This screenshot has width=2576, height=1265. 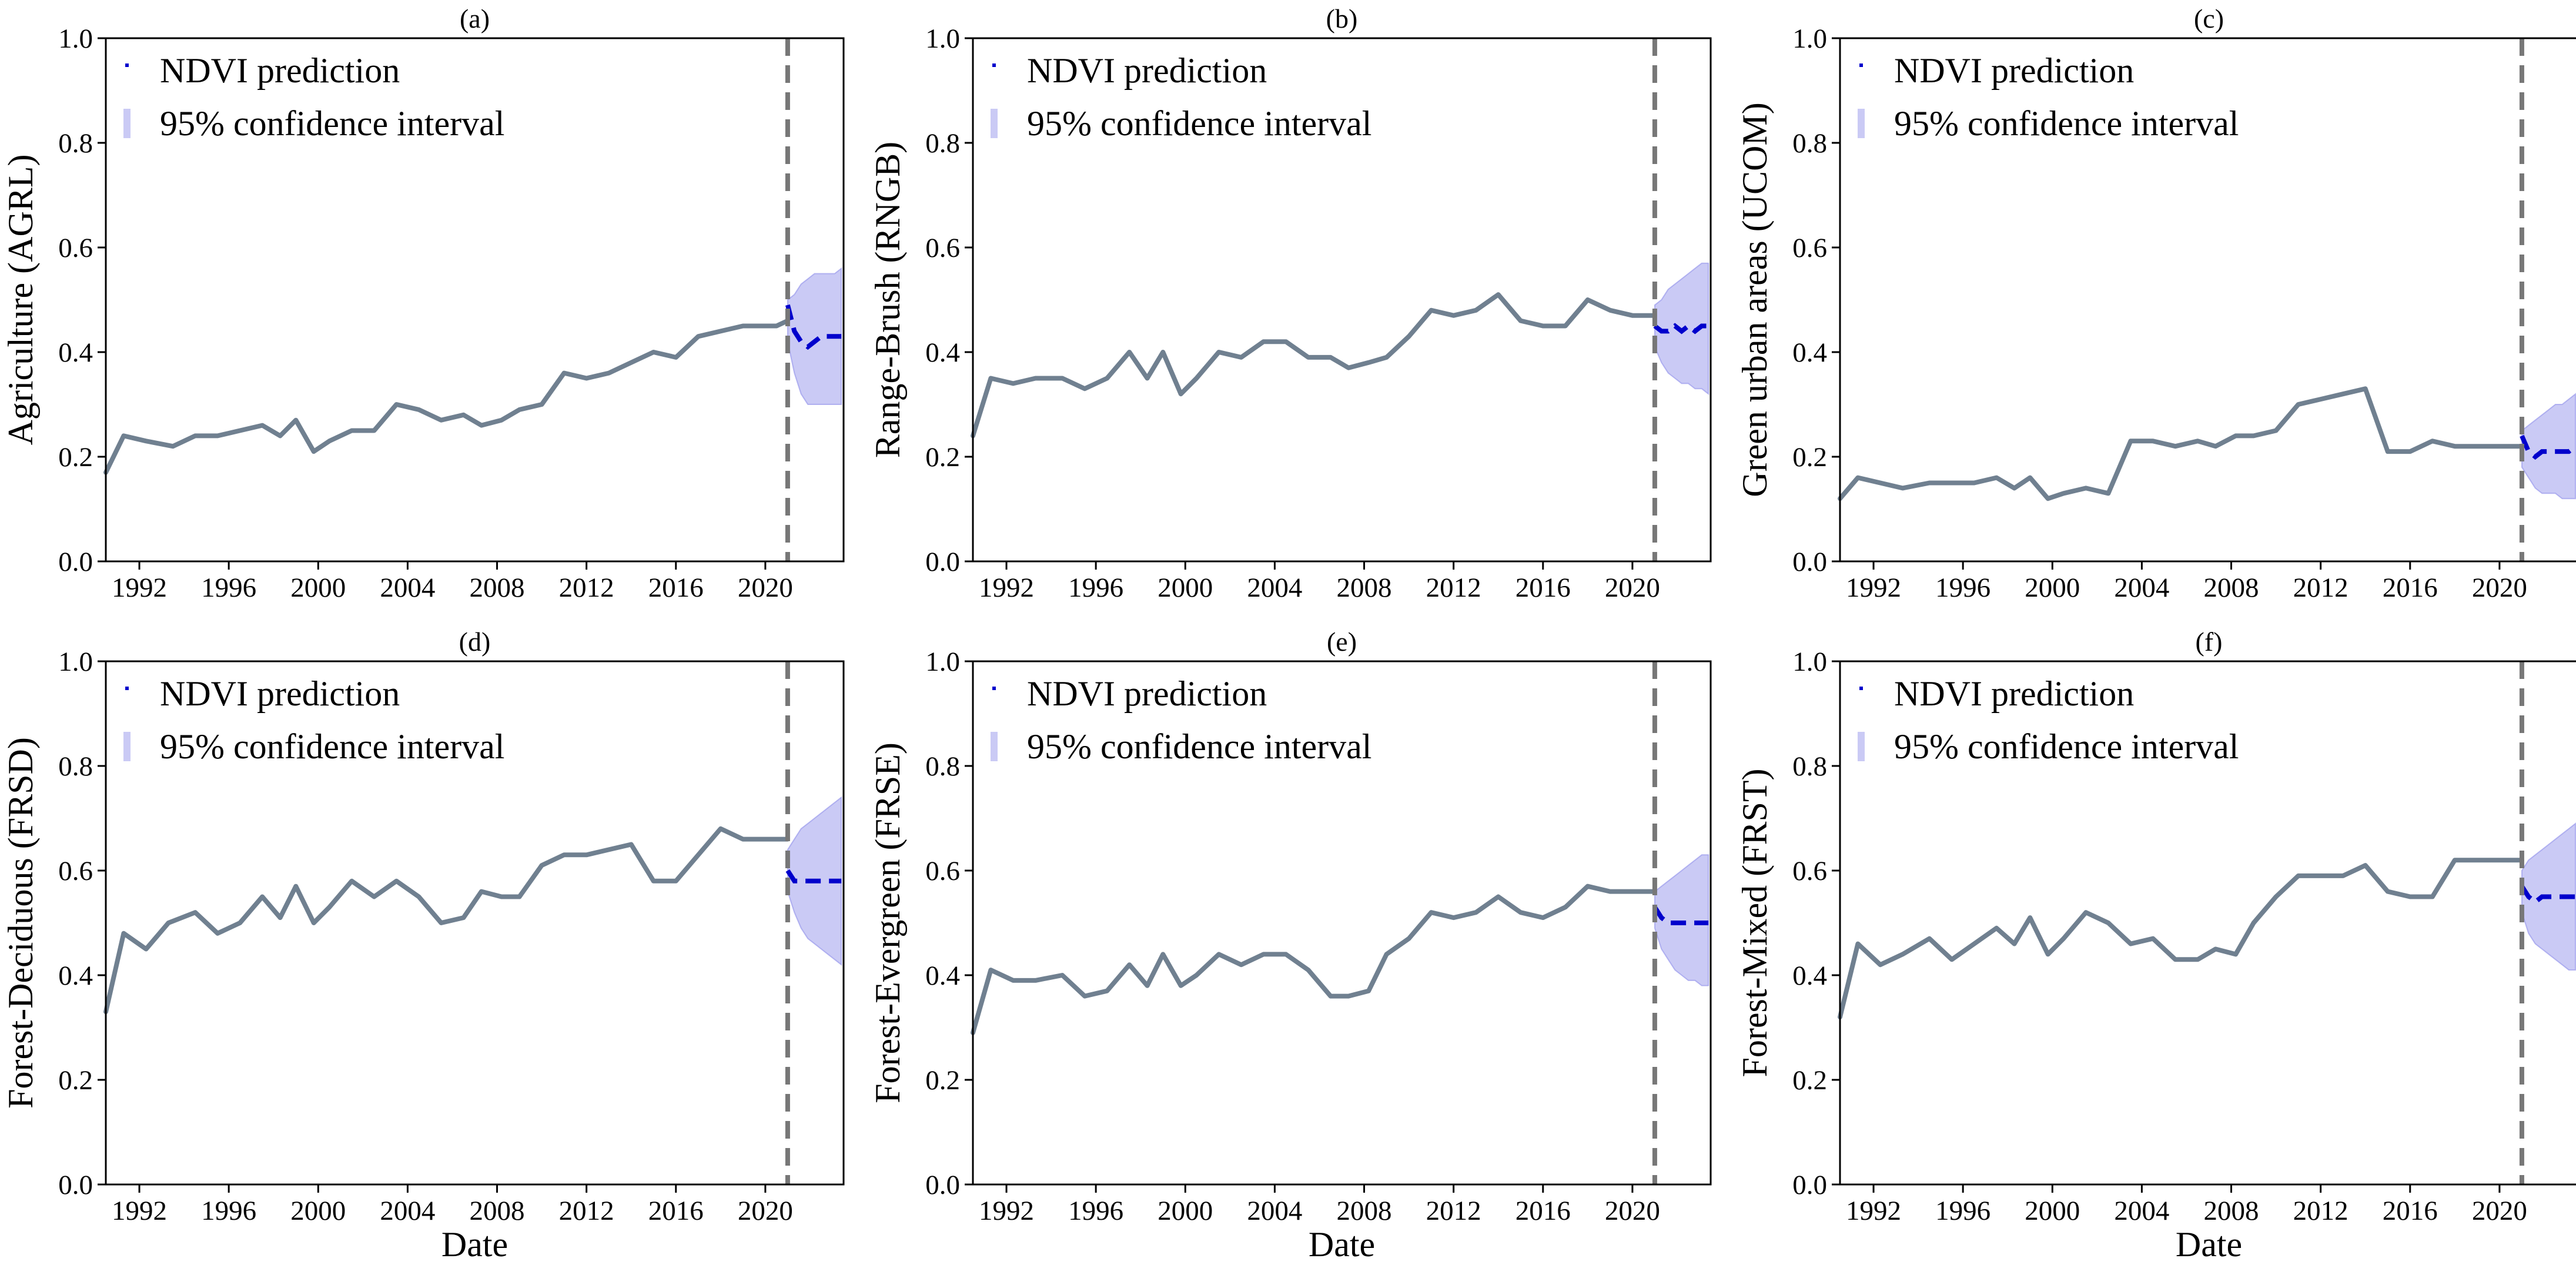 What do you see at coordinates (1342, 642) in the screenshot?
I see `panel-title: (e)` at bounding box center [1342, 642].